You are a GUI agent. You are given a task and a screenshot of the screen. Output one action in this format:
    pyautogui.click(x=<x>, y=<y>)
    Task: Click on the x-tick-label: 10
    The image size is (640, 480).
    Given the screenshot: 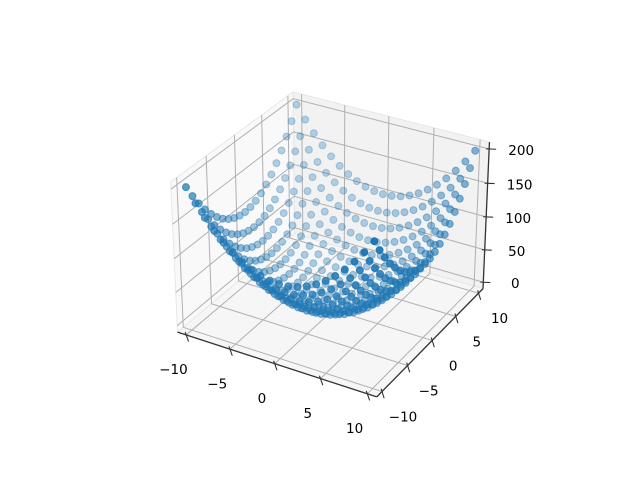 What is the action you would take?
    pyautogui.click(x=354, y=429)
    